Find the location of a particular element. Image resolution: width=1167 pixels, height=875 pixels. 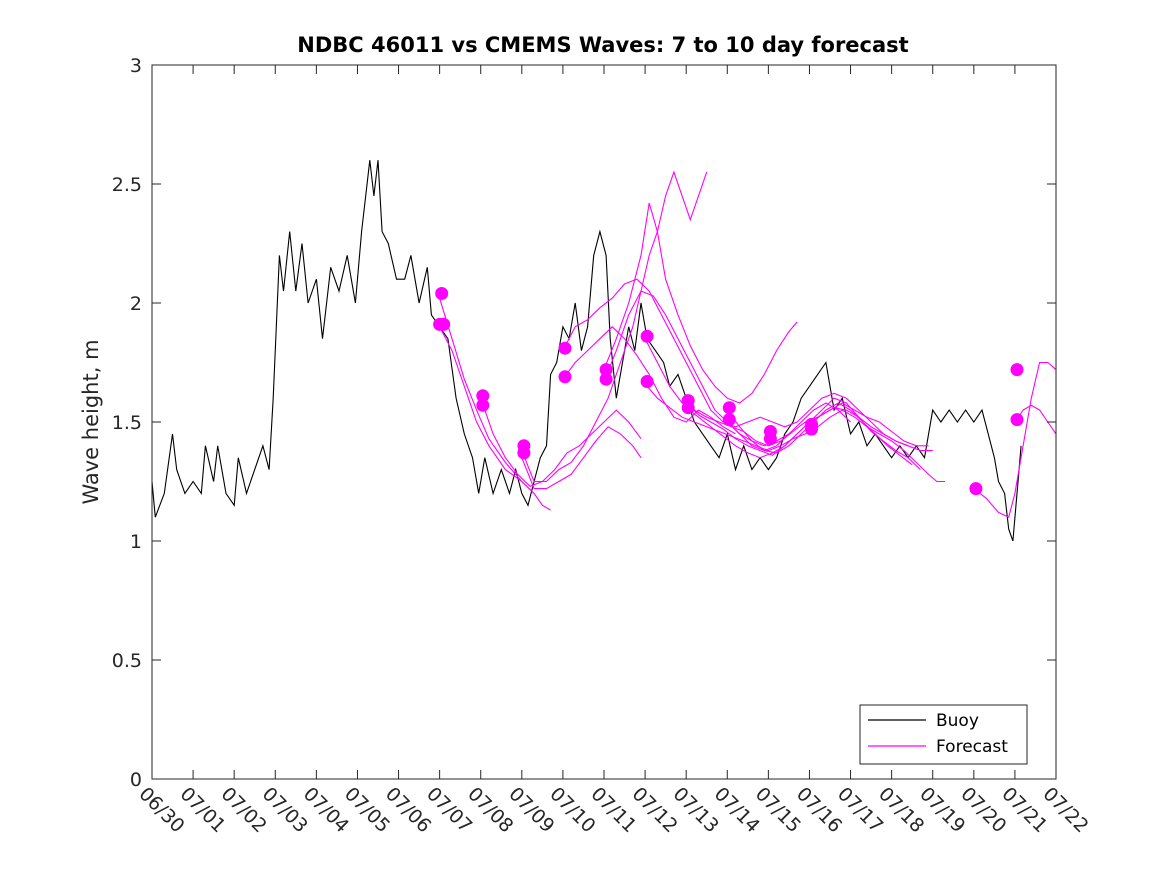

y-tick-label: 3 is located at coordinates (136, 66).